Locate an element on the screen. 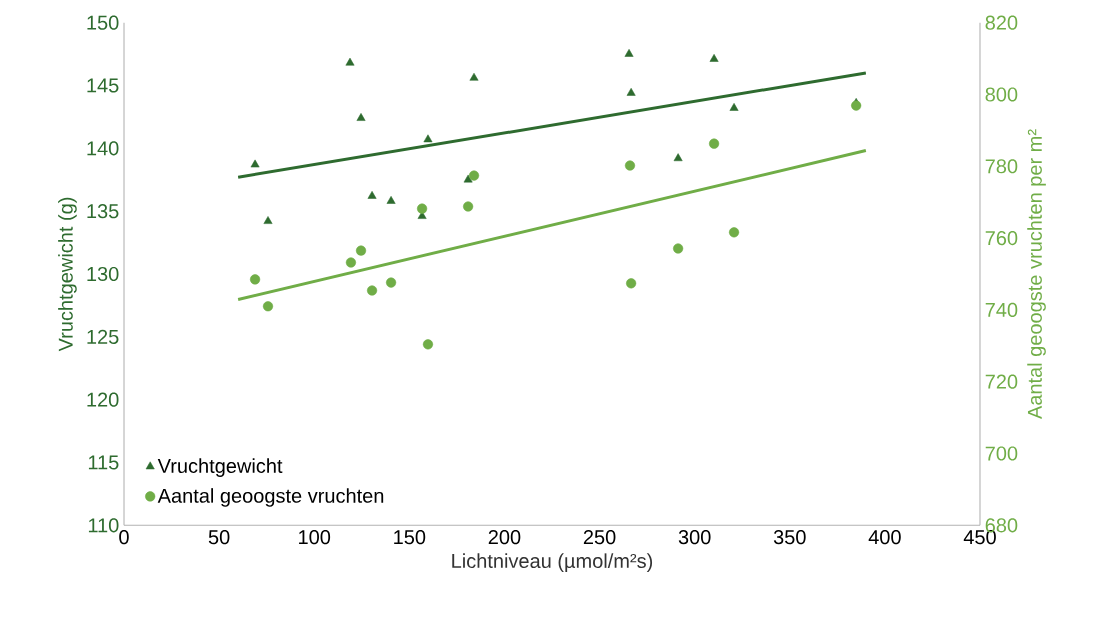  x-axis-title: Lichtniveau (µmol/m²s) is located at coordinates (552, 562).